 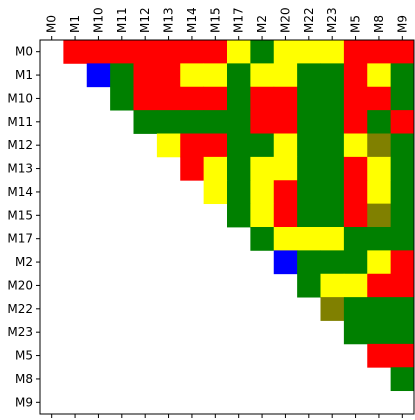 I want to click on heatmap-cell-M17-M20, so click(x=285, y=239).